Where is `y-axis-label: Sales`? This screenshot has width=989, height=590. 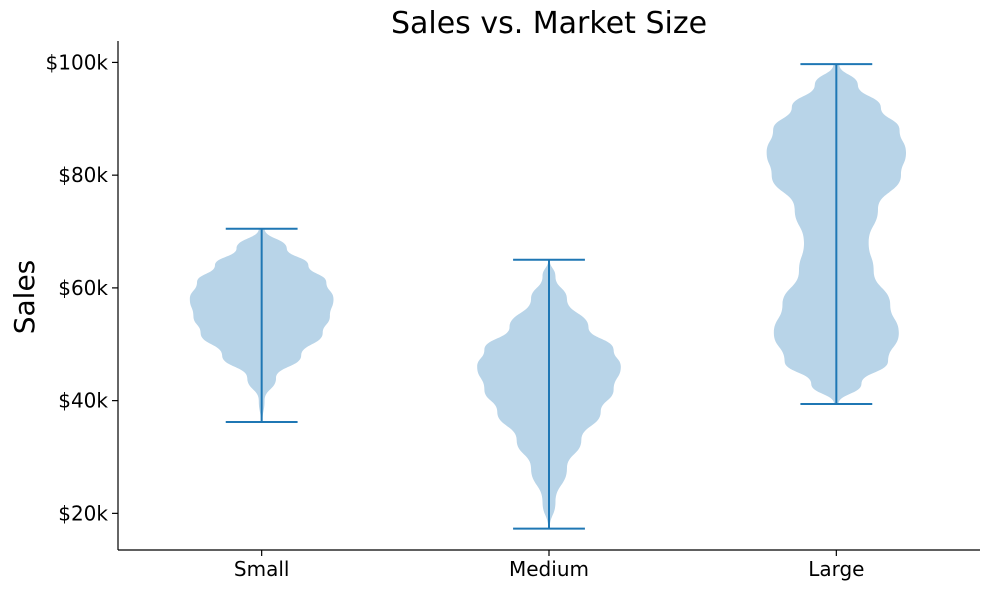
y-axis-label: Sales is located at coordinates (24, 297).